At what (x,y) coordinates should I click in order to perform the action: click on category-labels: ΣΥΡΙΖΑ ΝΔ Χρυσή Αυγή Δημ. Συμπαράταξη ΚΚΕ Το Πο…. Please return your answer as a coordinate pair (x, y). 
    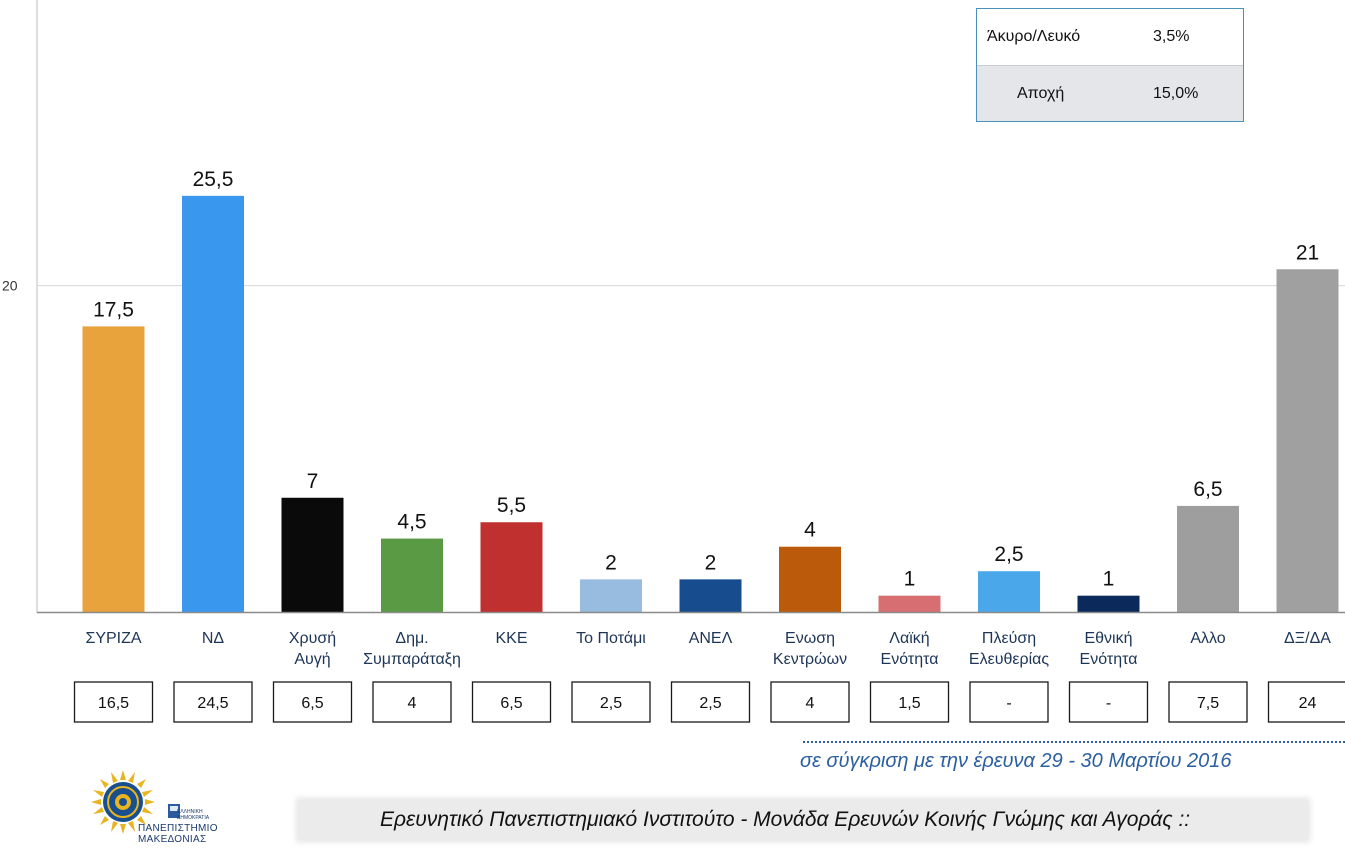
    Looking at the image, I should click on (708, 649).